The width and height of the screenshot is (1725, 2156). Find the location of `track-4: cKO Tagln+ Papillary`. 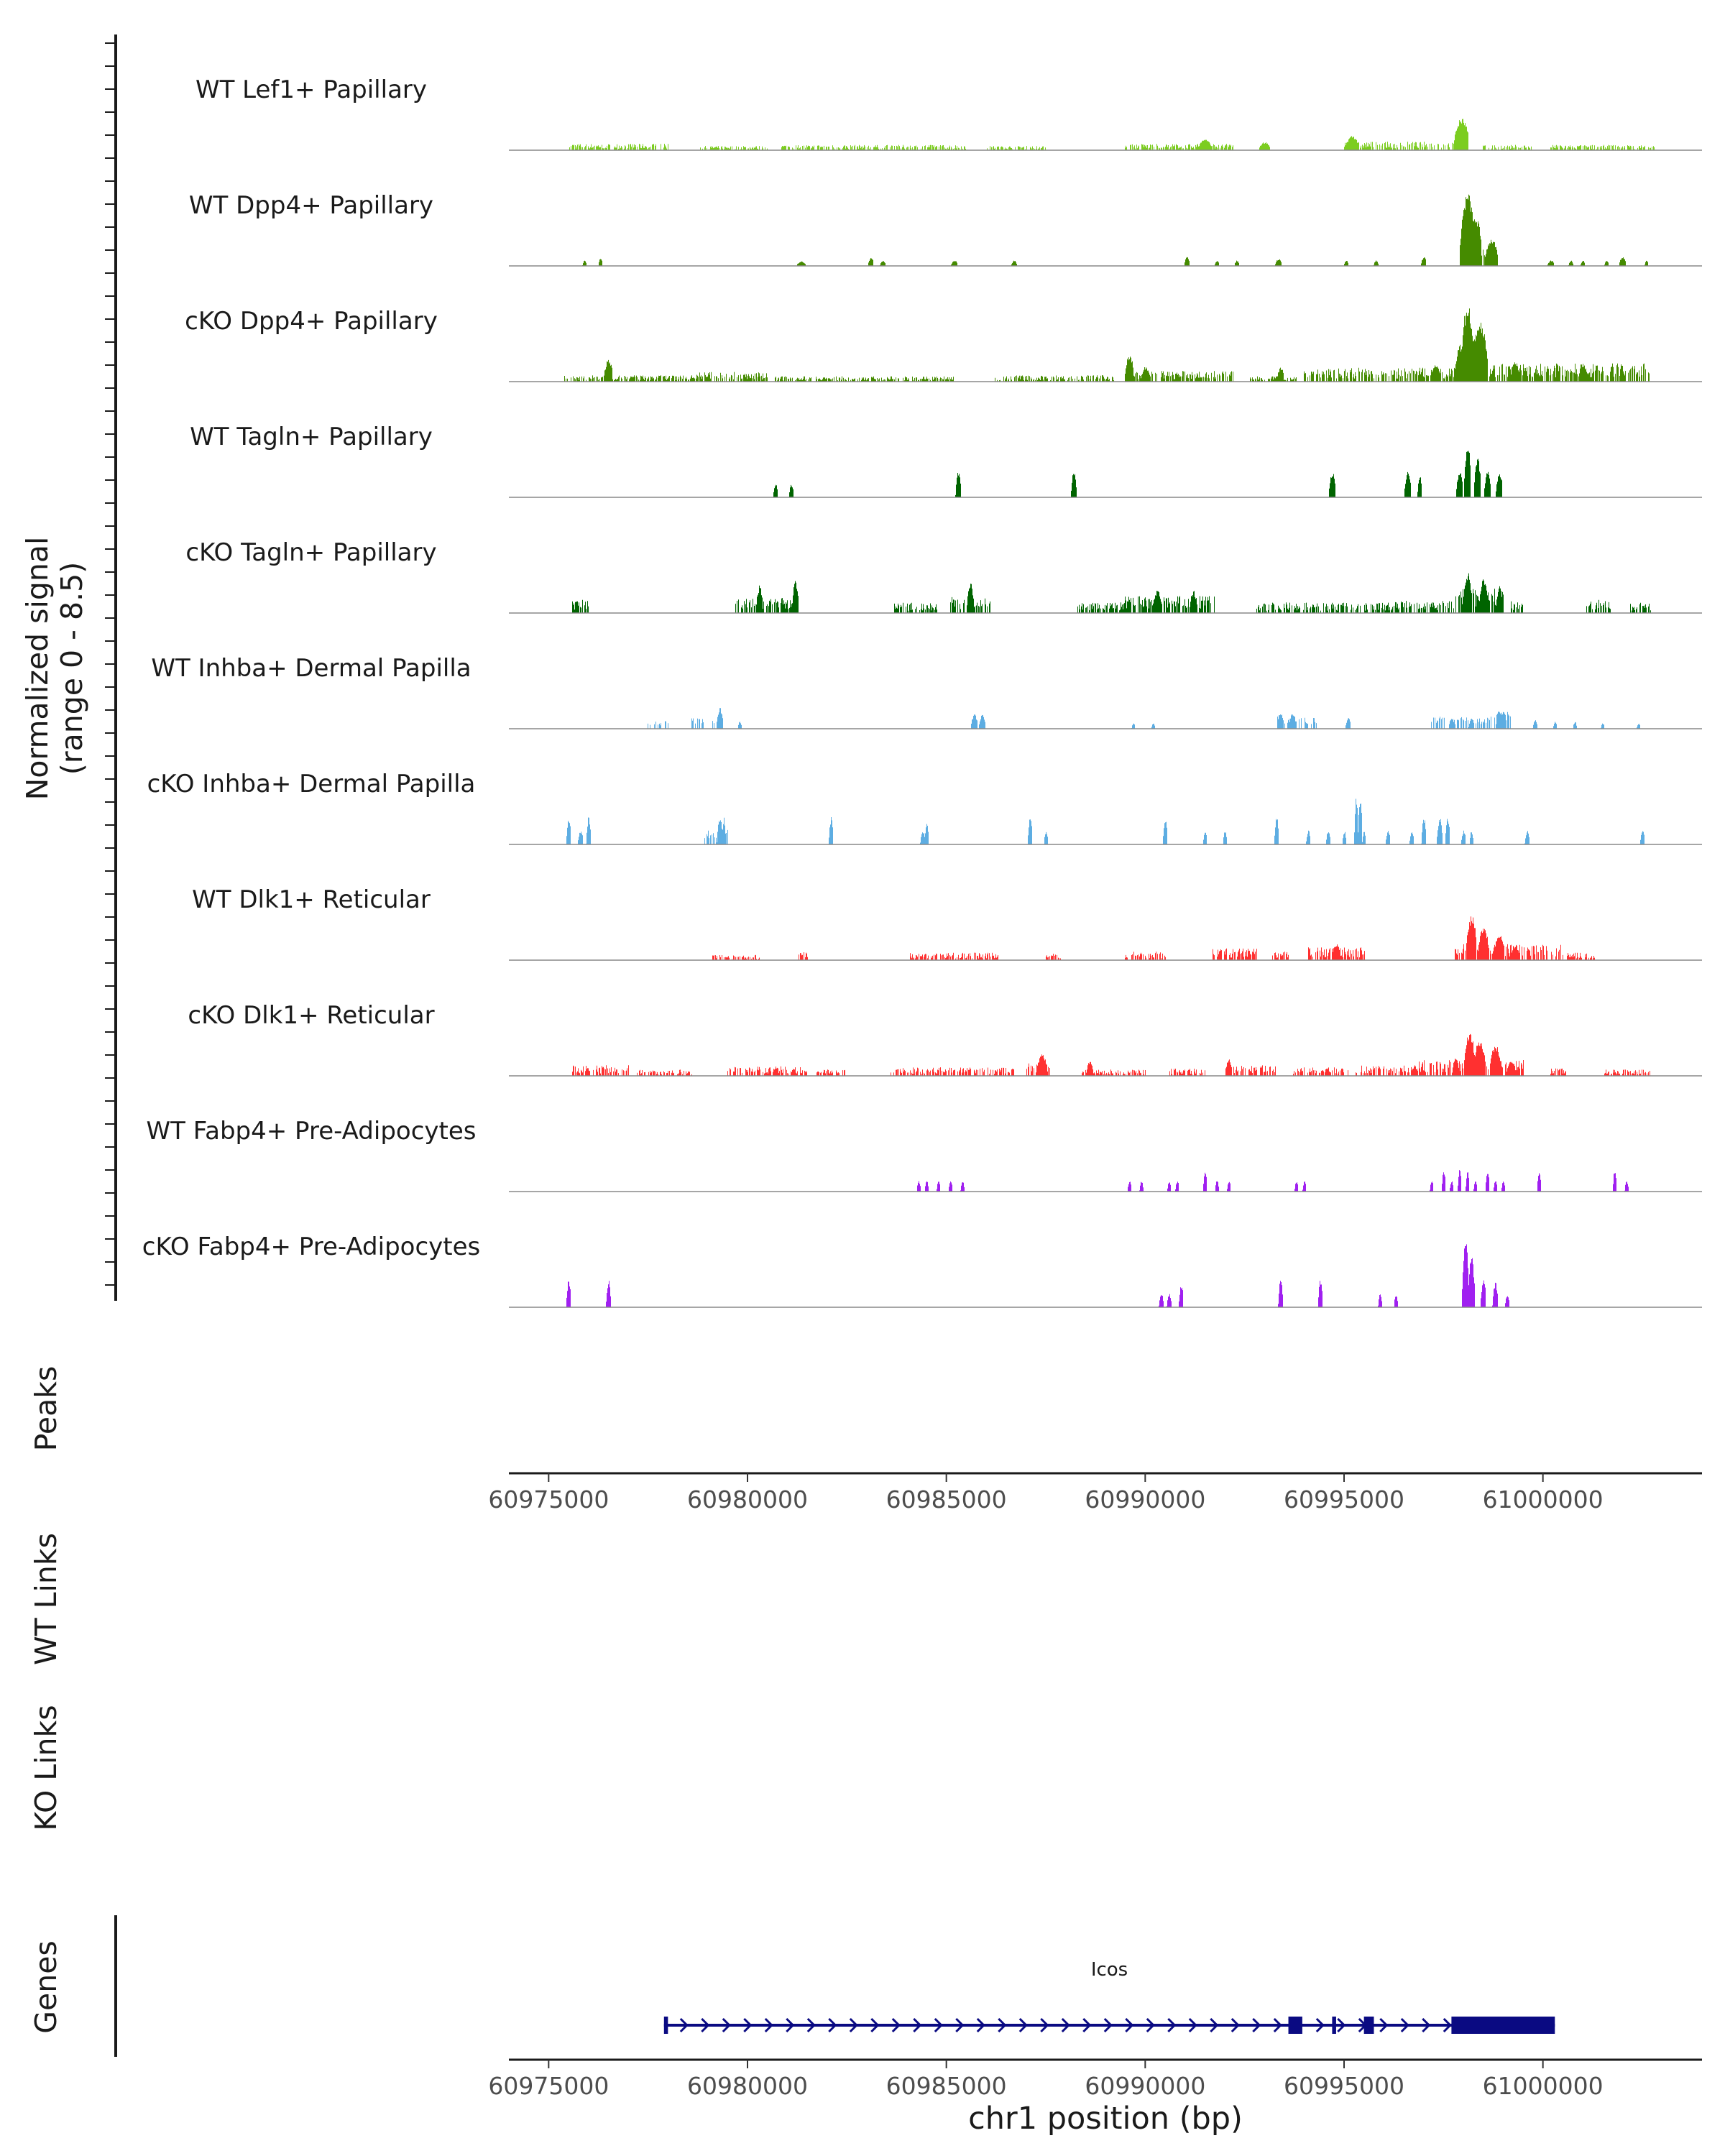

track-4: cKO Tagln+ Papillary is located at coordinates (943, 576).